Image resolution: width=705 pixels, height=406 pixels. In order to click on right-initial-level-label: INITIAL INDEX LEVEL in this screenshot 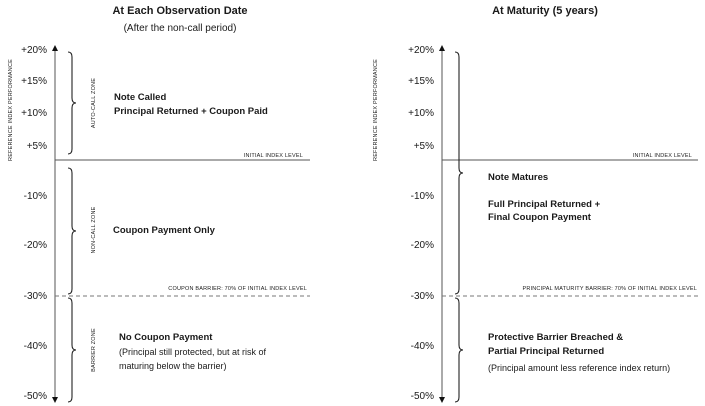, I will do `click(662, 156)`.